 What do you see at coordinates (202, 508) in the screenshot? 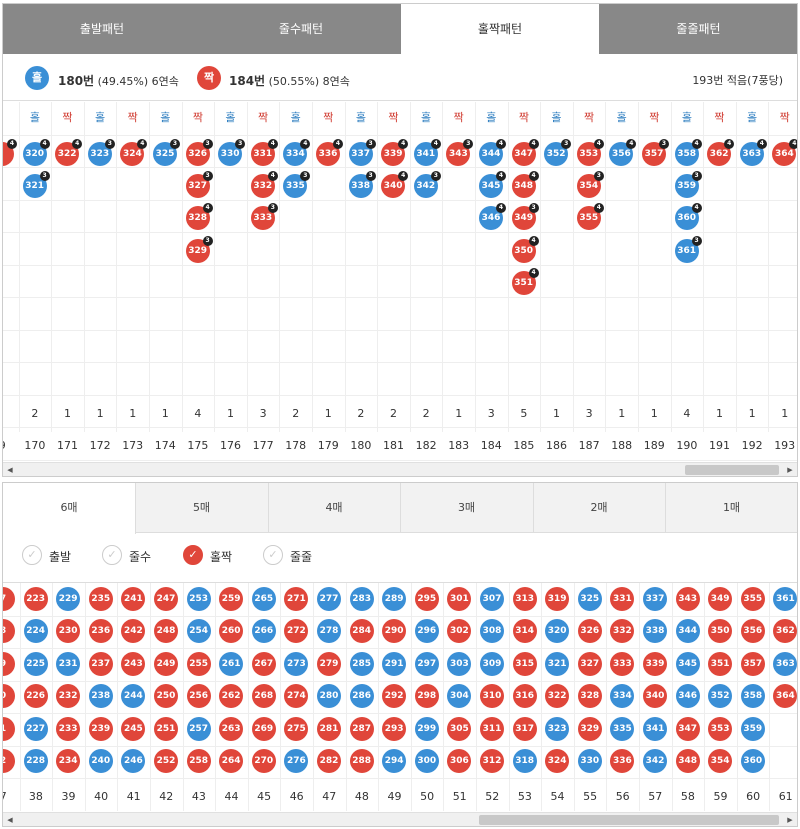
I see `sheet-tab-1: 5매` at bounding box center [202, 508].